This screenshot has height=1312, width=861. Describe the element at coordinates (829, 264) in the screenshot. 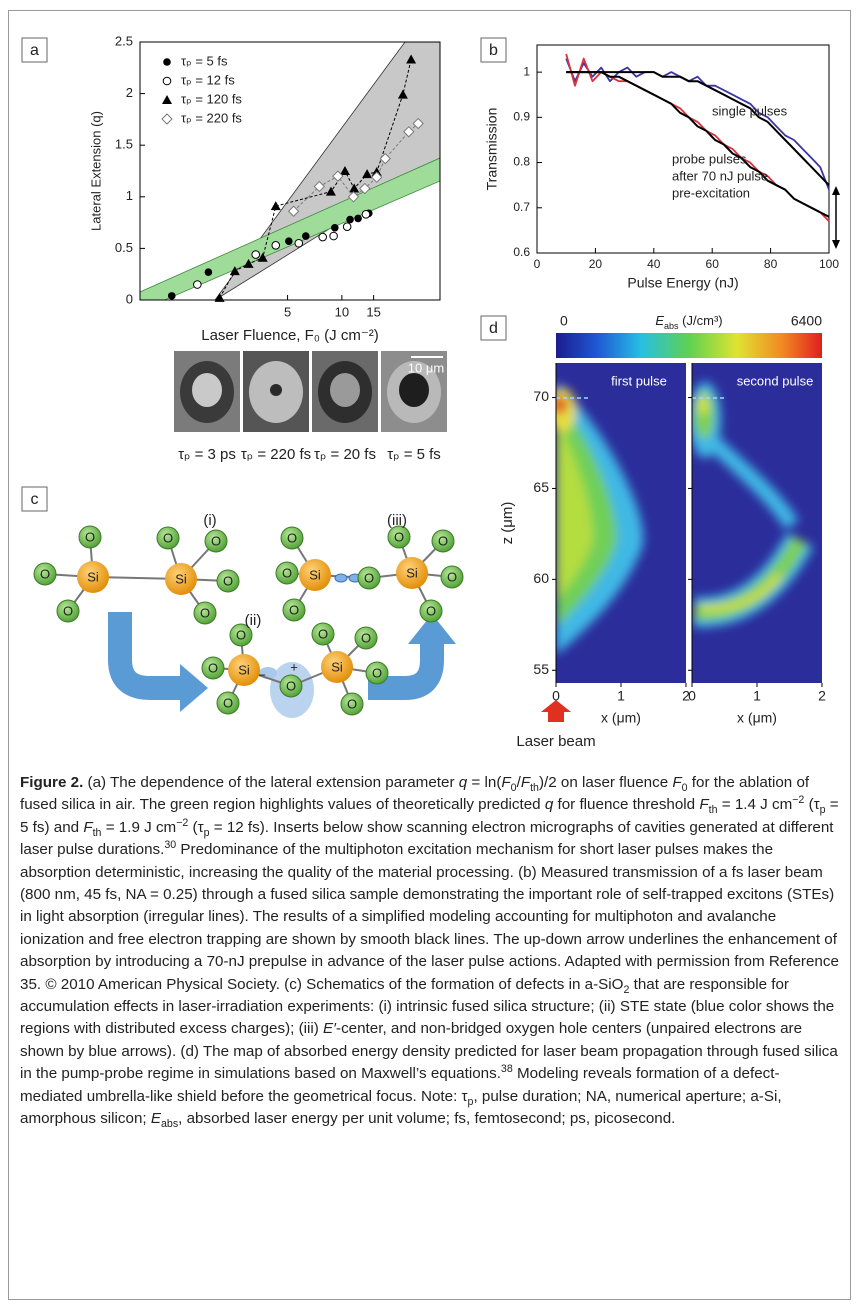

I see `x-tick-label: 100` at that location.